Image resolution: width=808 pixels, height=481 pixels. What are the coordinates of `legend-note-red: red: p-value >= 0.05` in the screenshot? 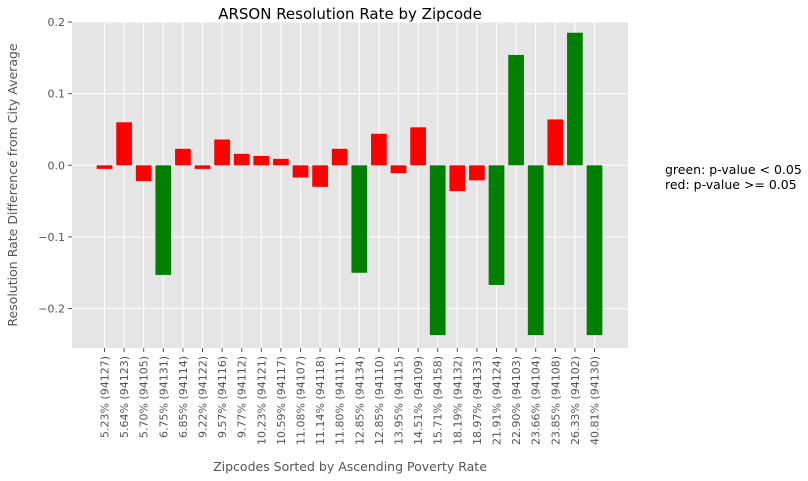 It's located at (731, 184).